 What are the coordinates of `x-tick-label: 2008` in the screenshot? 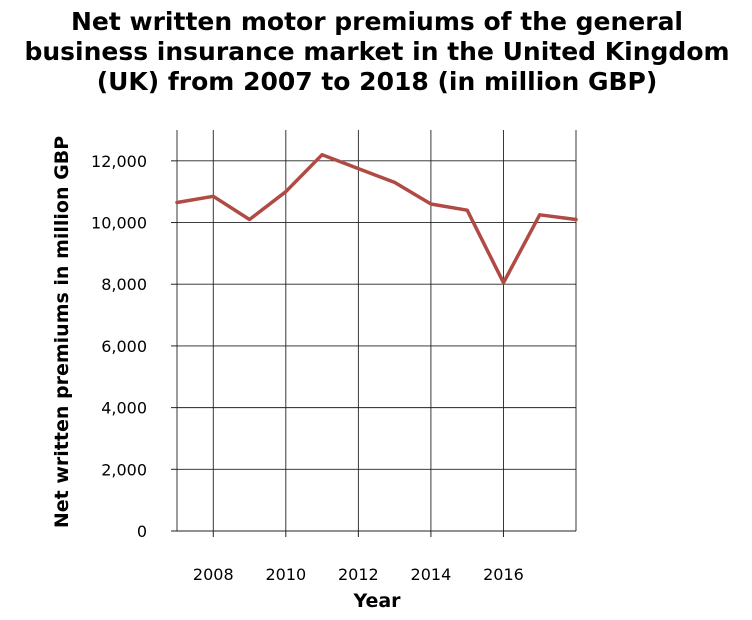 It's located at (213, 574).